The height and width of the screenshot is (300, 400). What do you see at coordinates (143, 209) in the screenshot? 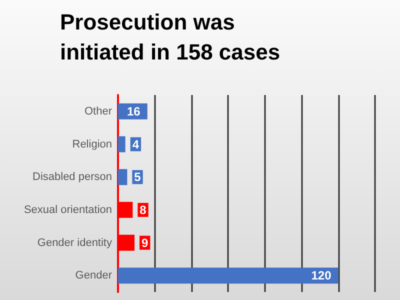
I see `data-label: 8` at bounding box center [143, 209].